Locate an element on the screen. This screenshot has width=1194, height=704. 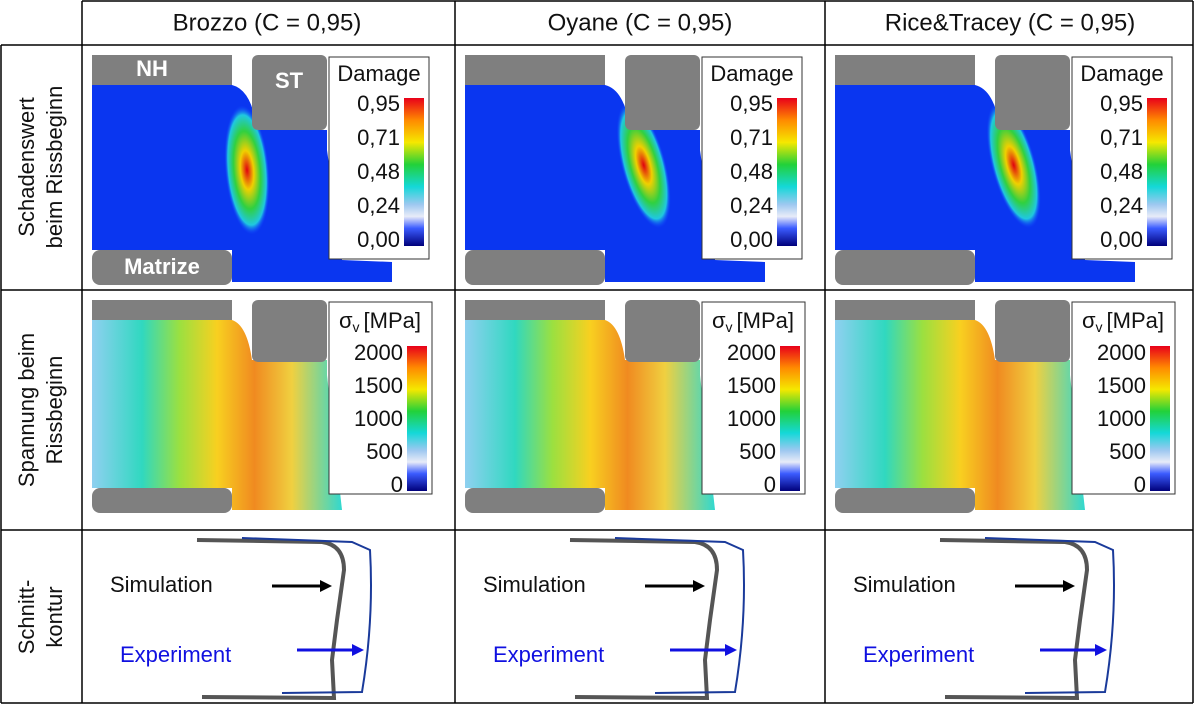
row-label: beim Rissbeginn is located at coordinates (54, 167).